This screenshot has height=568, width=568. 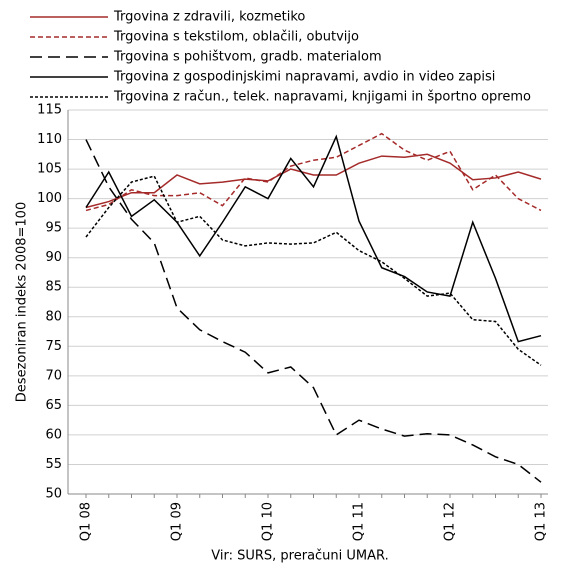 What do you see at coordinates (53, 434) in the screenshot?
I see `y-tick-label: 60` at bounding box center [53, 434].